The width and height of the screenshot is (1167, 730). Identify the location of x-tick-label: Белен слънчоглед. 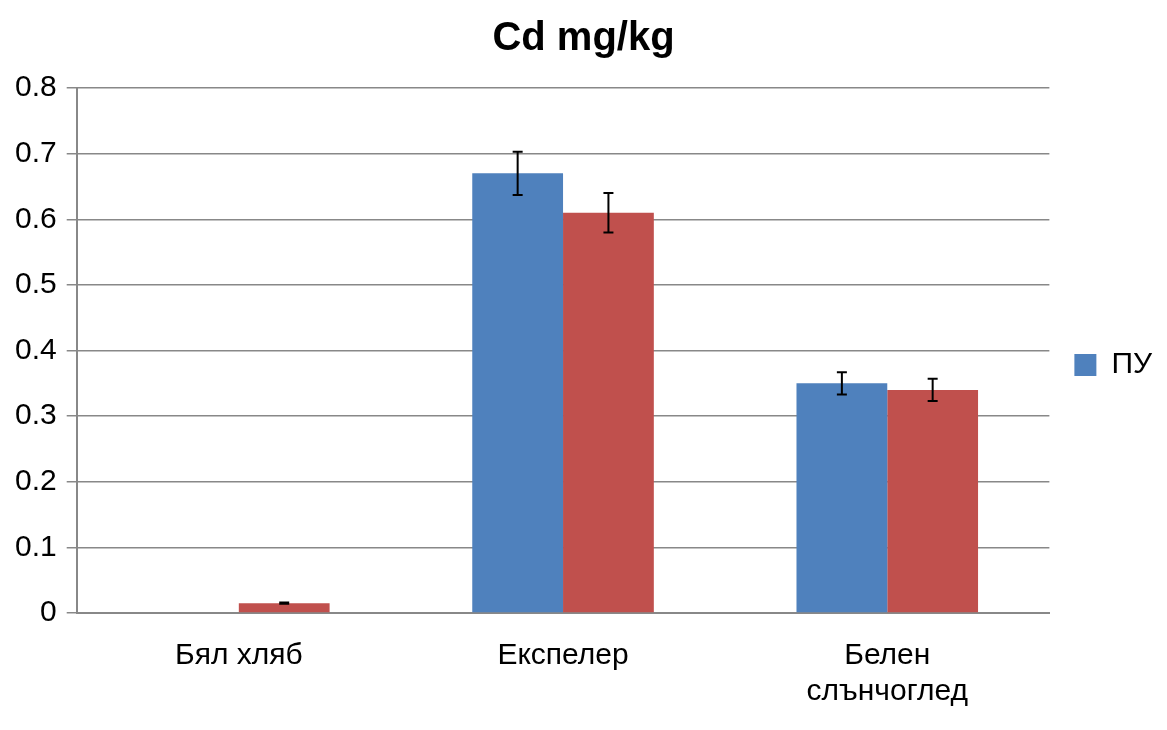
(887, 672).